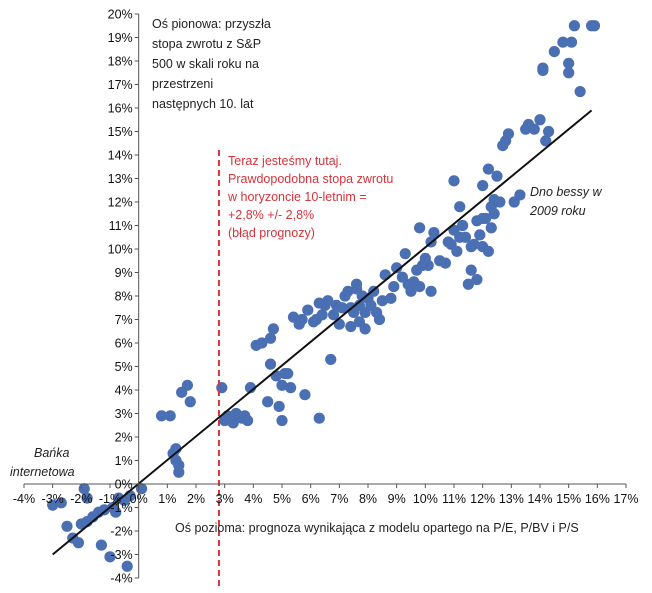 This screenshot has width=652, height=593. What do you see at coordinates (482, 499) in the screenshot?
I see `x-tick-label: 12%` at bounding box center [482, 499].